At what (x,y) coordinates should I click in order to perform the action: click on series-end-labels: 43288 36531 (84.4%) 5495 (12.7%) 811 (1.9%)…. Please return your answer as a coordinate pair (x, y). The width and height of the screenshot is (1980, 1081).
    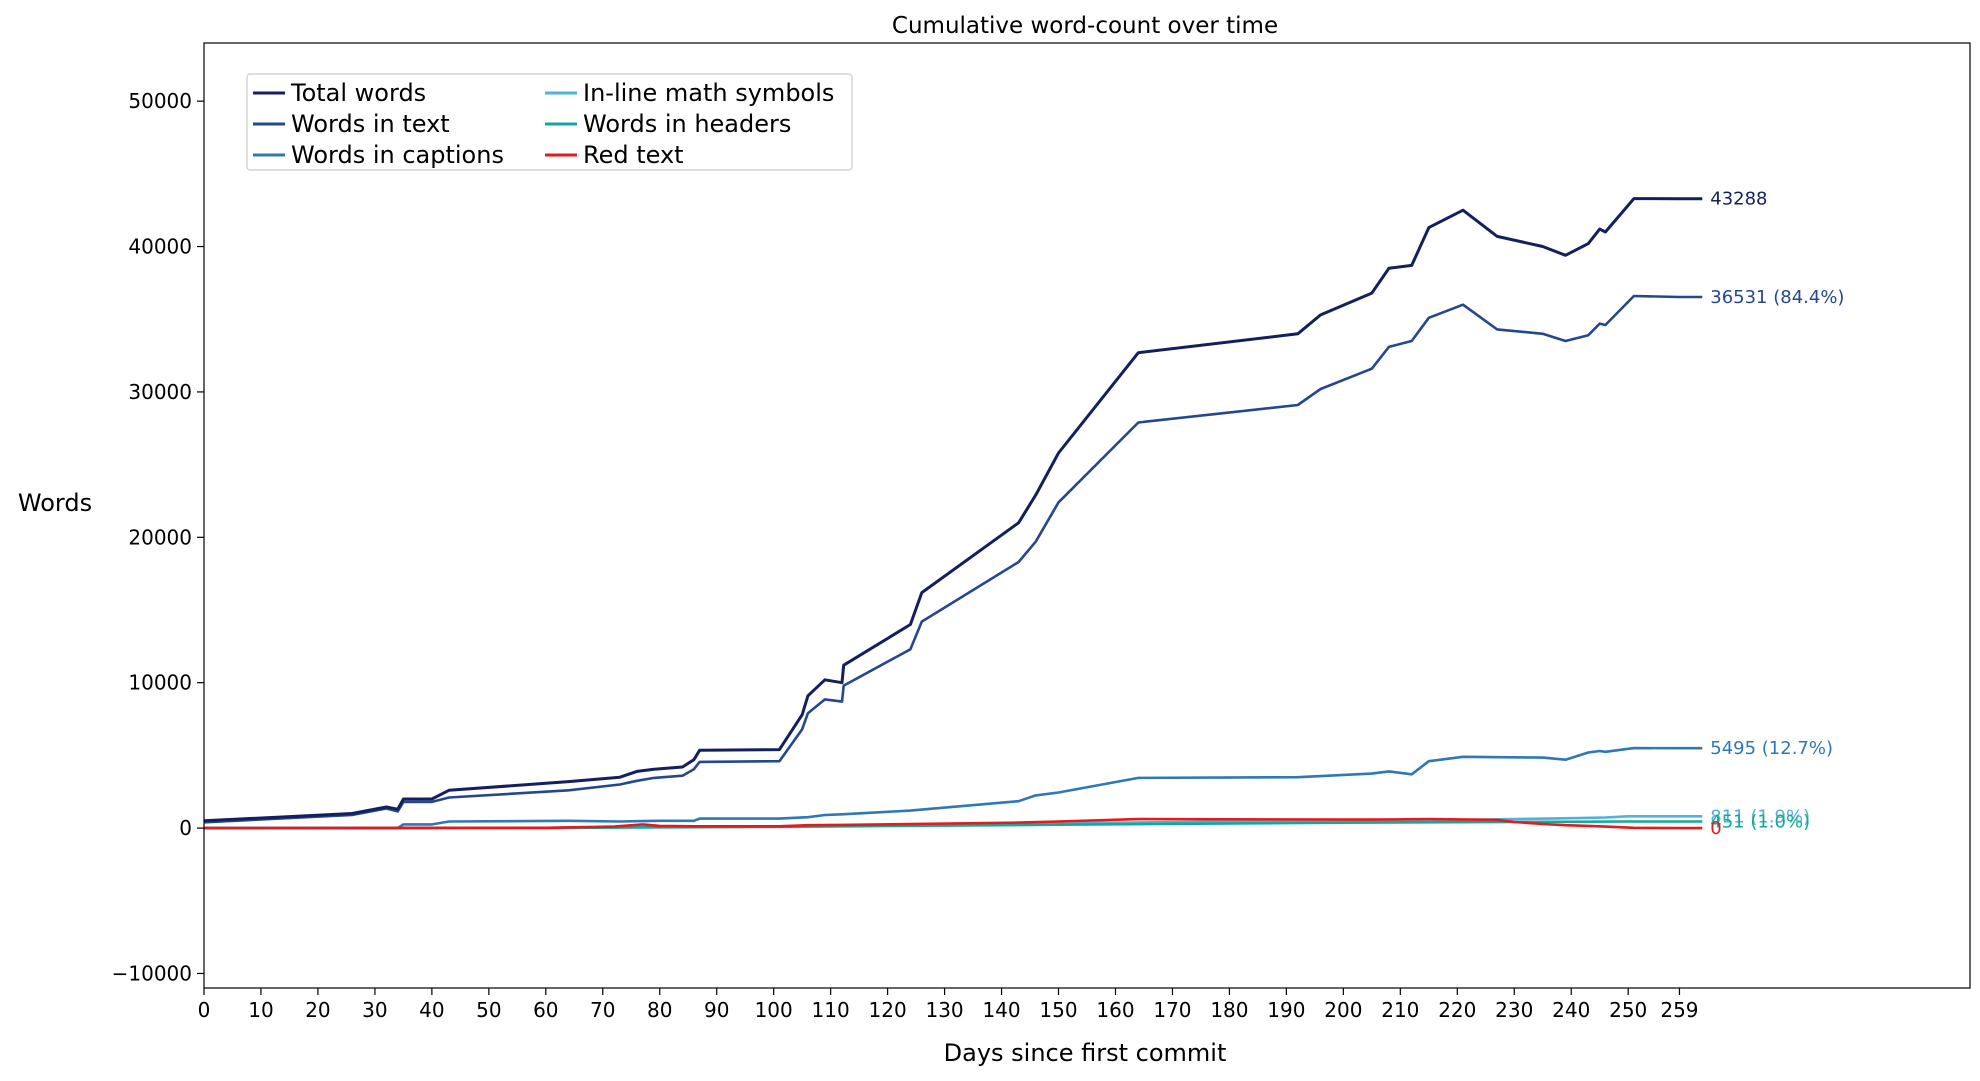
    Looking at the image, I should click on (1777, 514).